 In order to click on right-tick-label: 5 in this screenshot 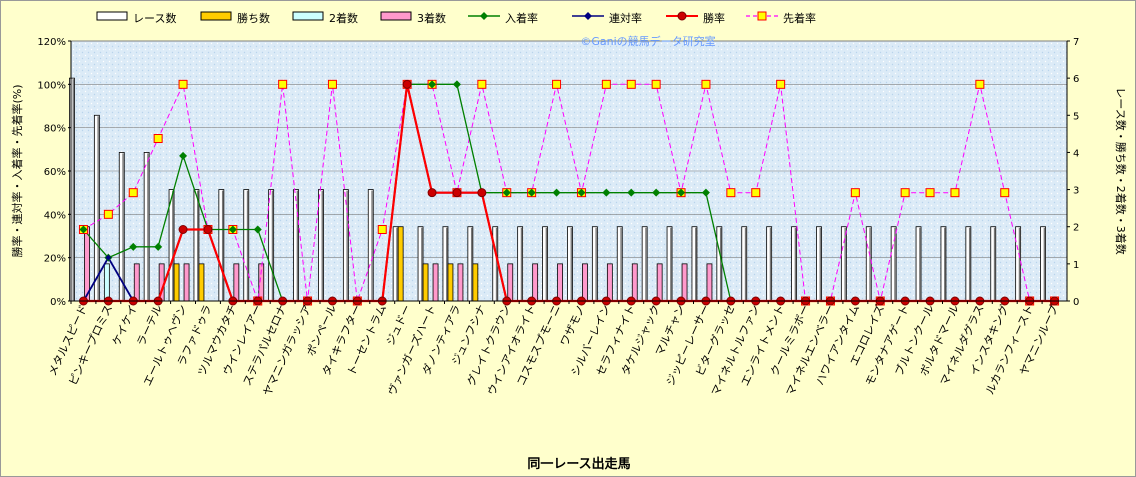, I will do `click(1076, 116)`.